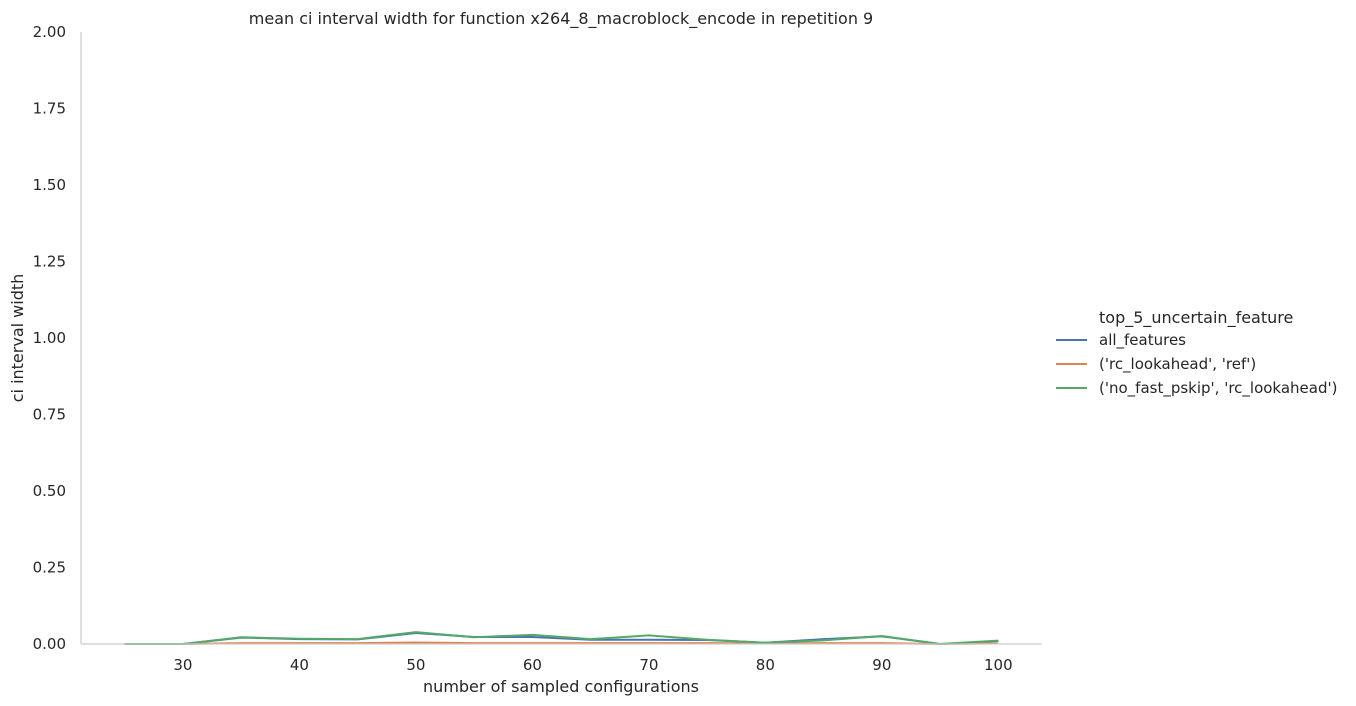  I want to click on y-tick-label: 1.25, so click(49, 262).